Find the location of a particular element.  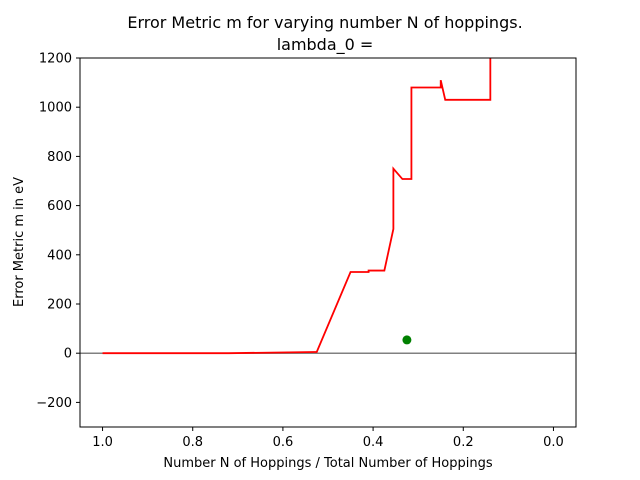

y-tick-label: 600 is located at coordinates (59, 206).